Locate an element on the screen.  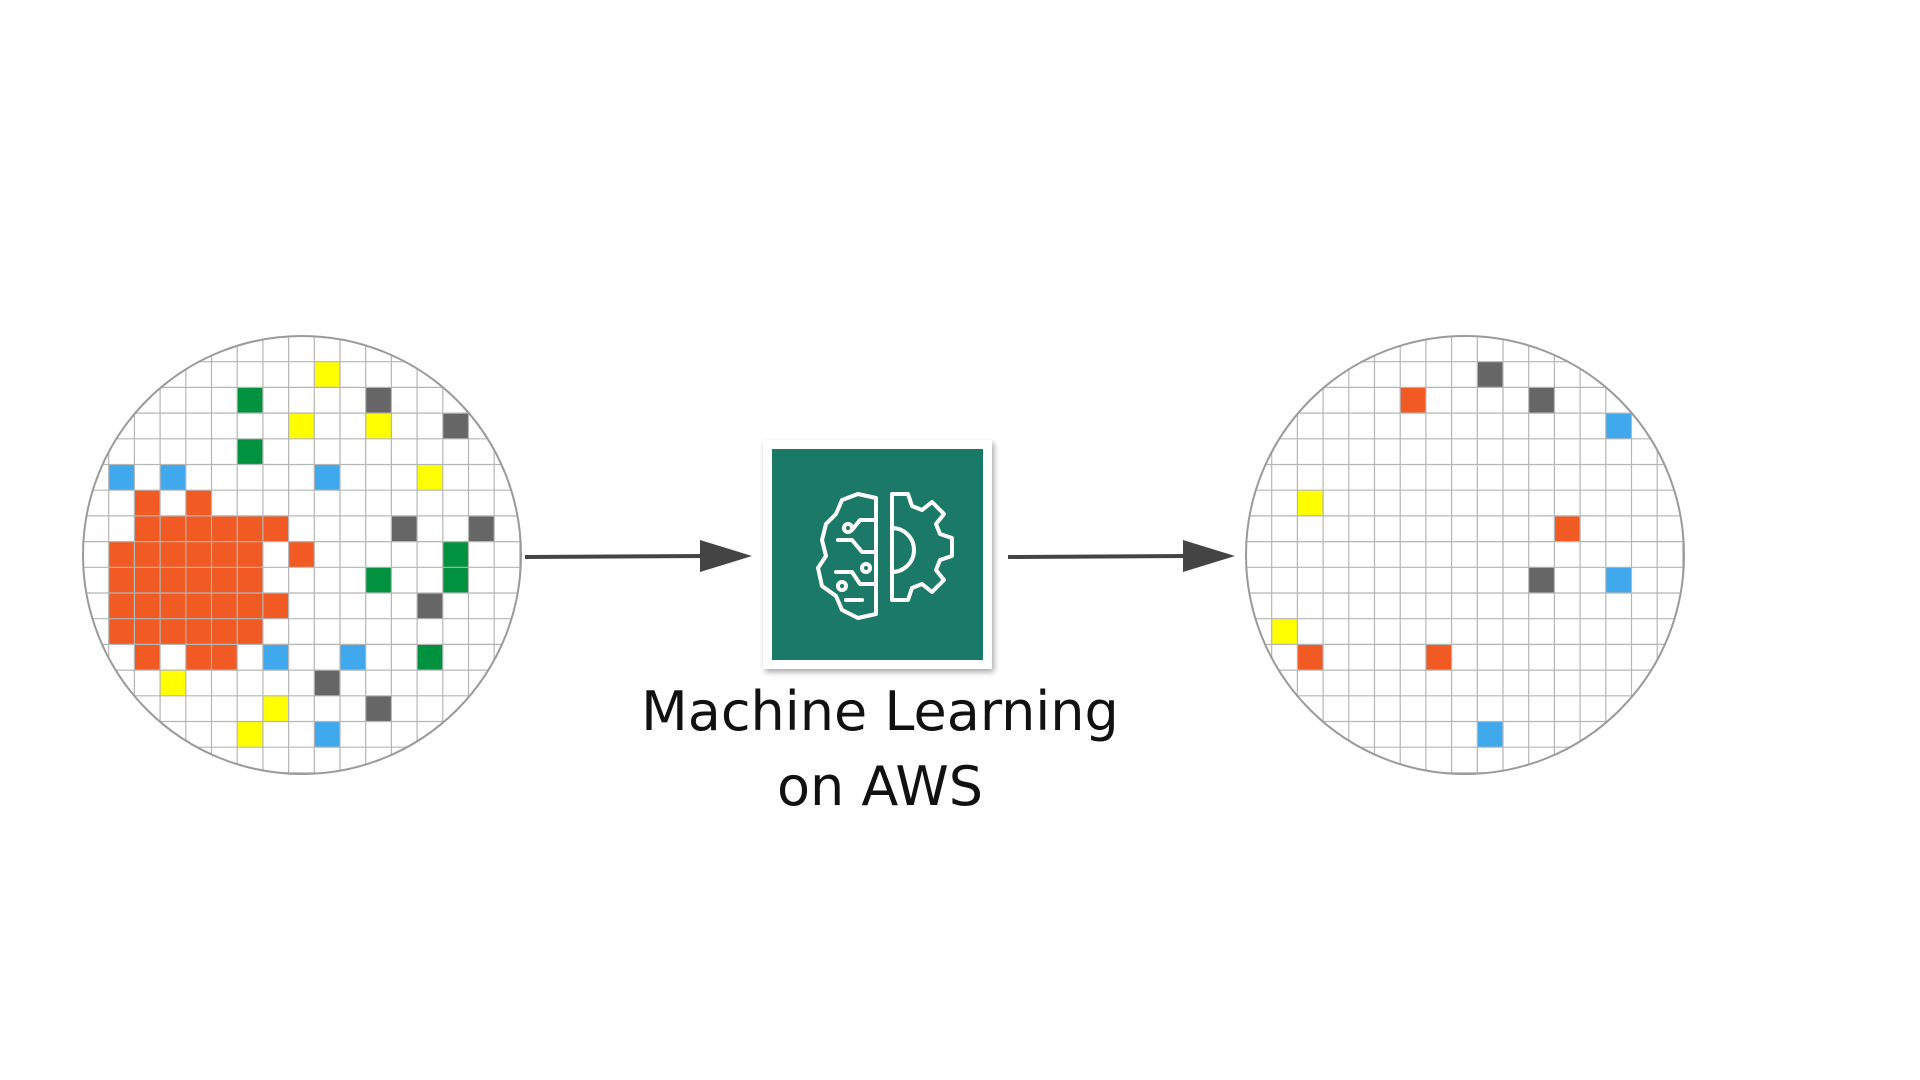
input-wafer-cells is located at coordinates (301, 554).